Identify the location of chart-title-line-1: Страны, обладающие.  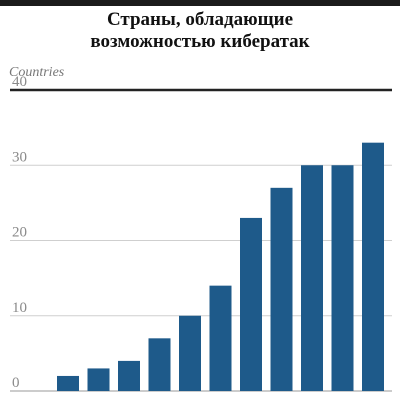
(200, 19).